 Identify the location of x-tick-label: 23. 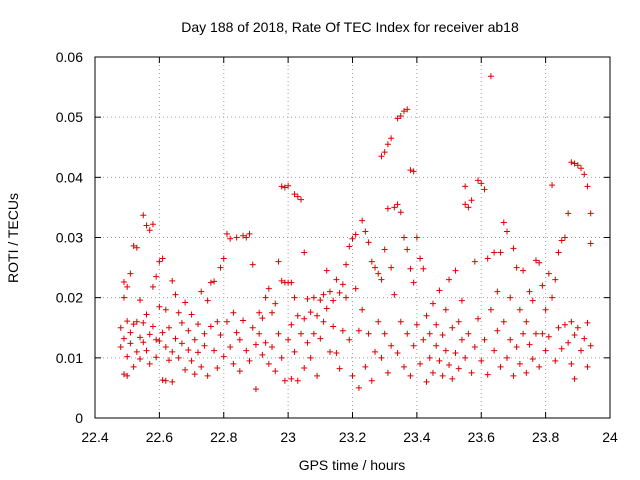
(288, 437).